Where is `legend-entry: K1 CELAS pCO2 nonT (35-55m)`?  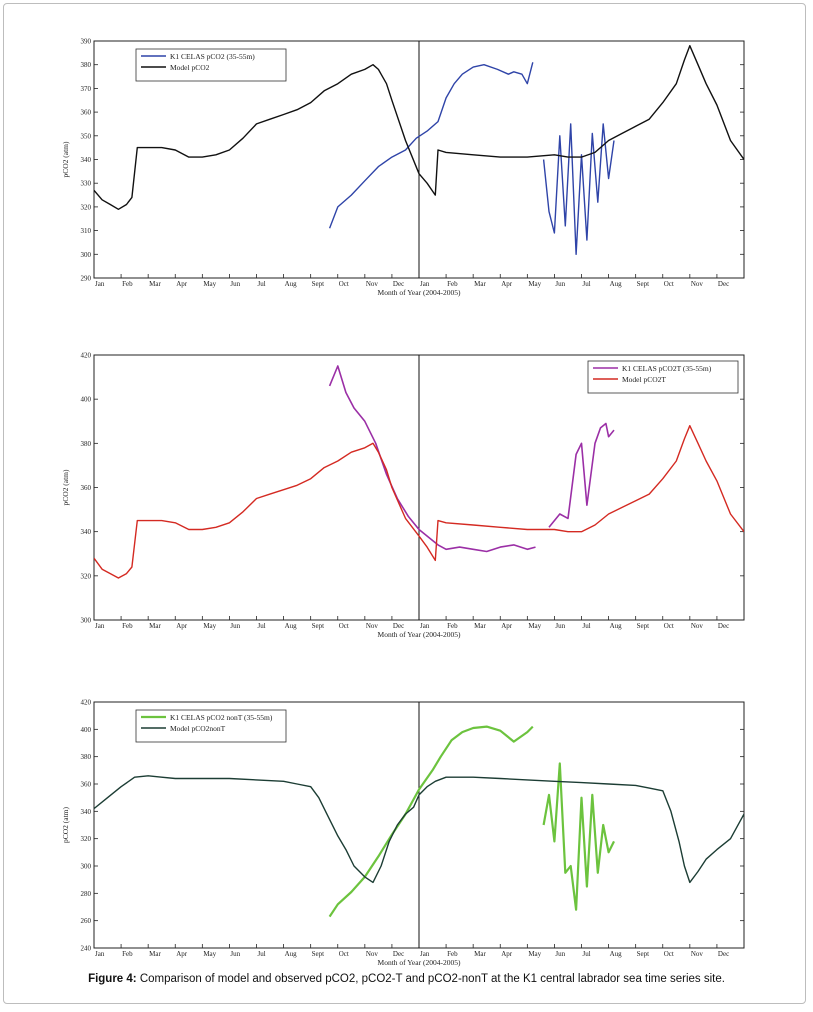
legend-entry: K1 CELAS pCO2 nonT (35-55m) is located at coordinates (221, 717).